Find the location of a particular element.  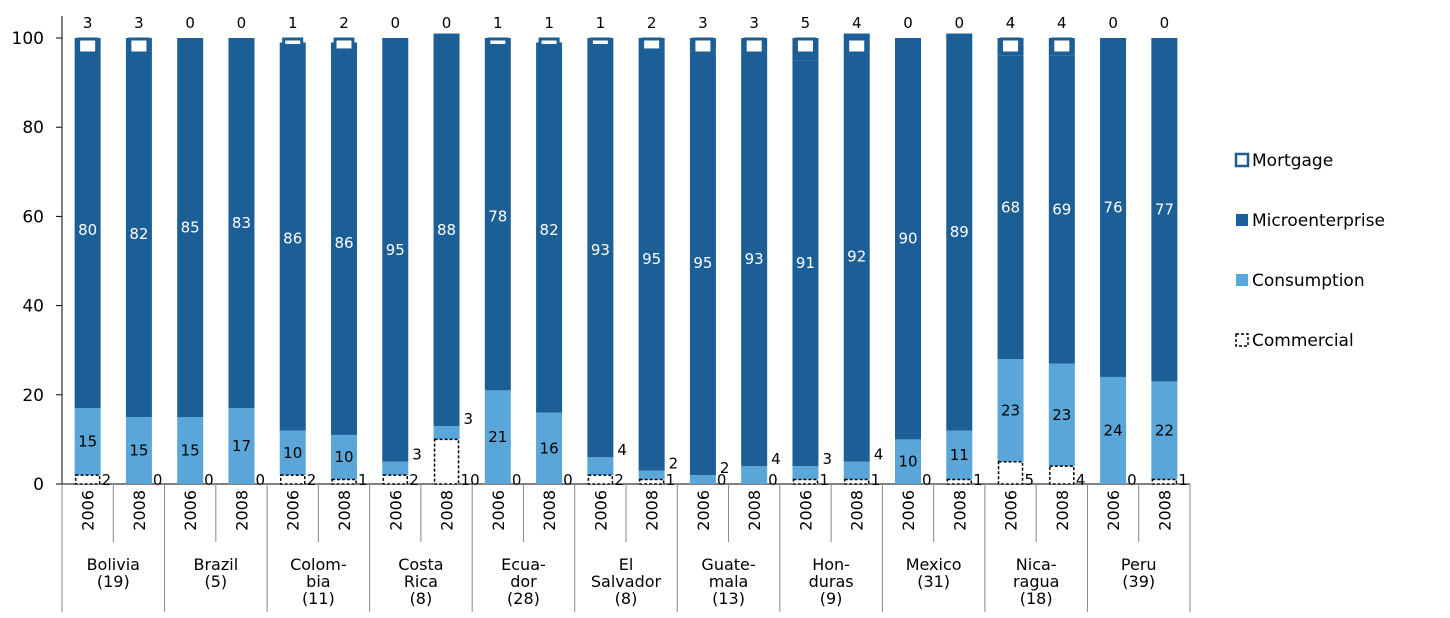

consumption-value-label: 3 is located at coordinates (469, 419).